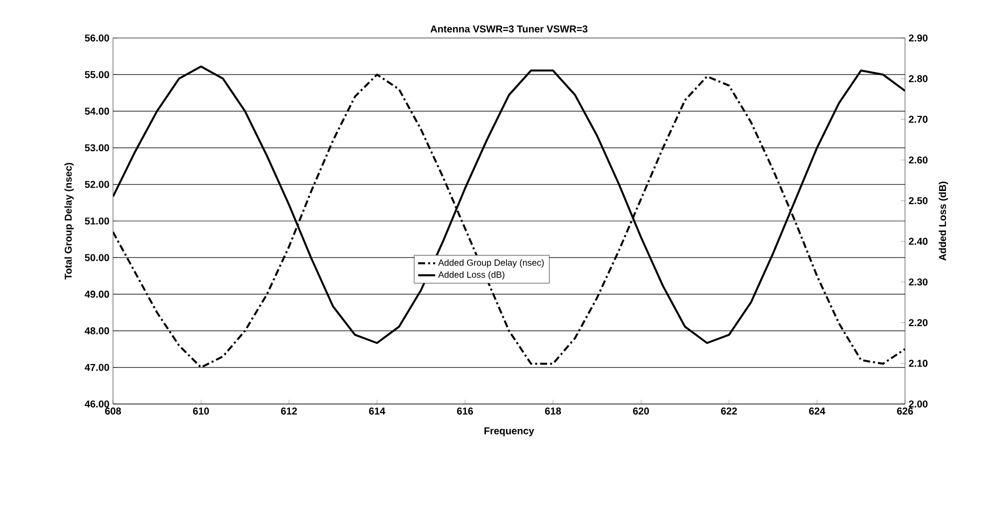 This screenshot has width=985, height=512. I want to click on y2-tick-label: 2.00, so click(918, 404).